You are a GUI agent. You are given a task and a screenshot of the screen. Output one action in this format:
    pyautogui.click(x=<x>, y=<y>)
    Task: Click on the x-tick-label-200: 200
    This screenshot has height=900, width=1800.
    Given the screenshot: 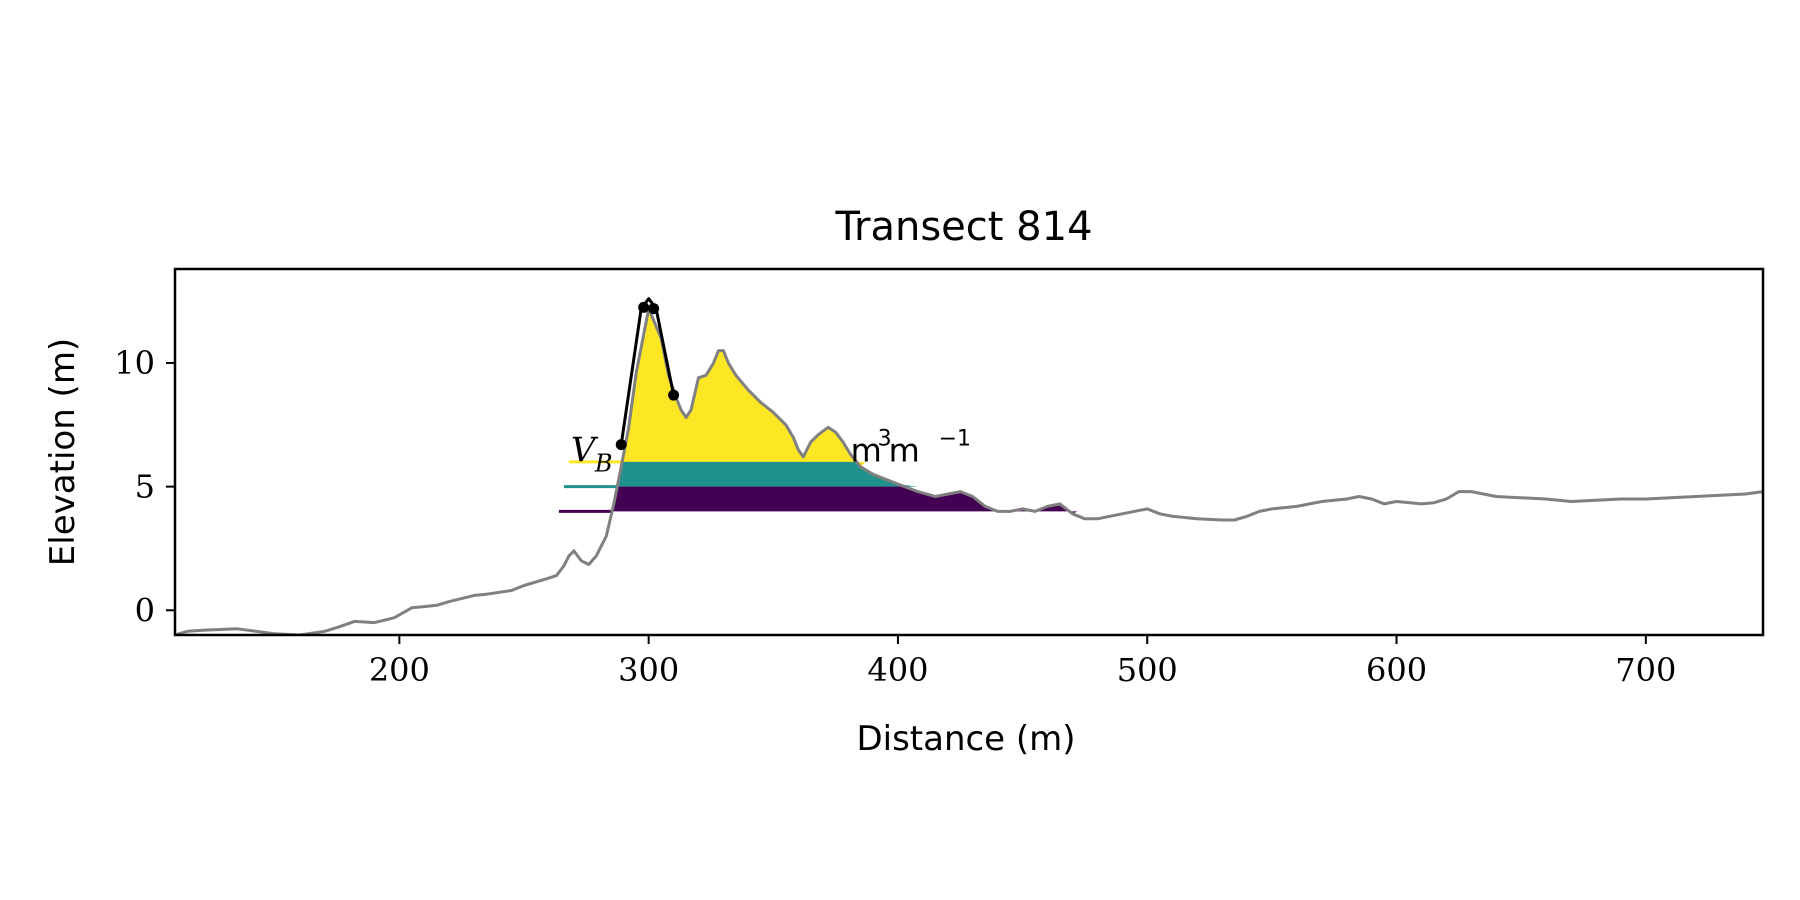 What is the action you would take?
    pyautogui.click(x=399, y=670)
    